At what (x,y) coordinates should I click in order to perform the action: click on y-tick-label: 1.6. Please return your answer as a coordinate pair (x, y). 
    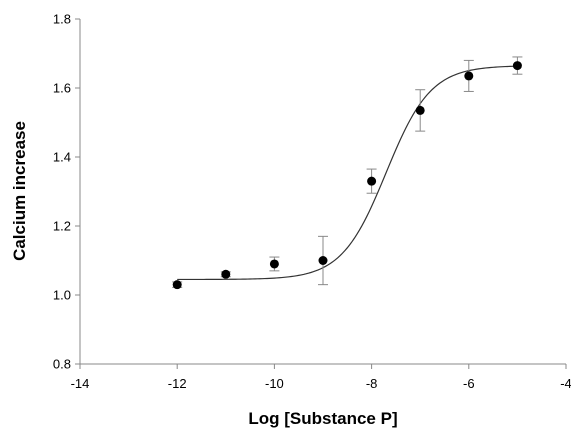
    Looking at the image, I should click on (62, 88).